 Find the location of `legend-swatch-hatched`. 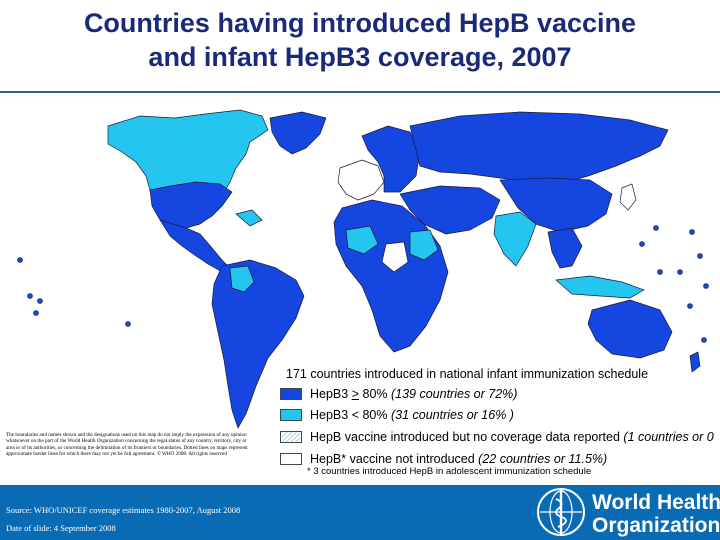

legend-swatch-hatched is located at coordinates (291, 437).